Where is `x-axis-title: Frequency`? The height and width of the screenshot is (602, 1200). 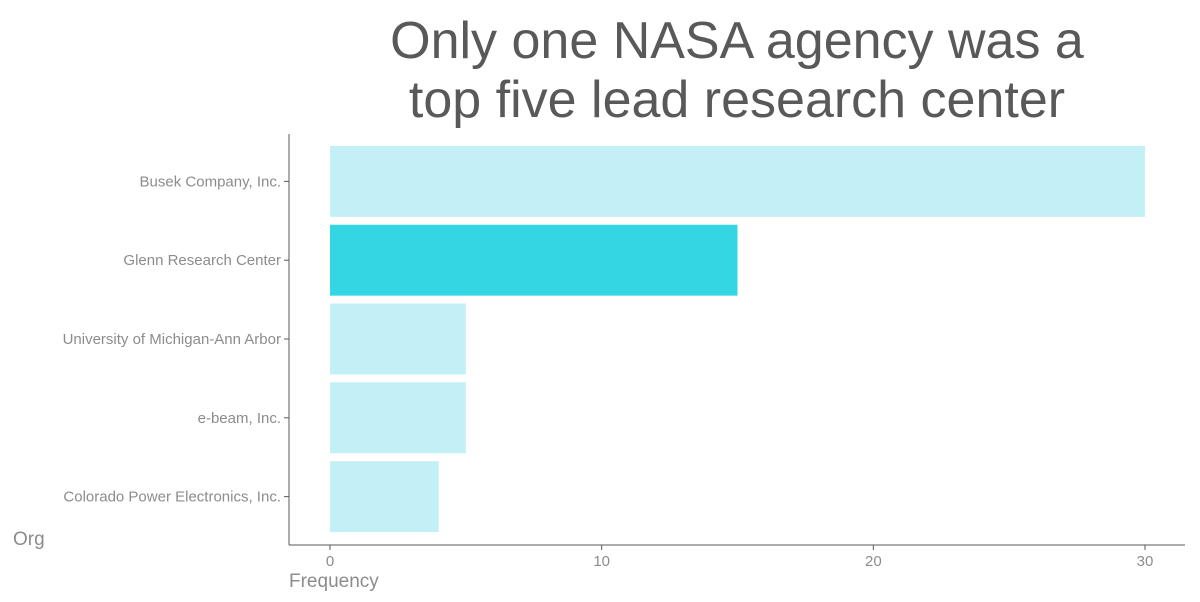 x-axis-title: Frequency is located at coordinates (334, 581).